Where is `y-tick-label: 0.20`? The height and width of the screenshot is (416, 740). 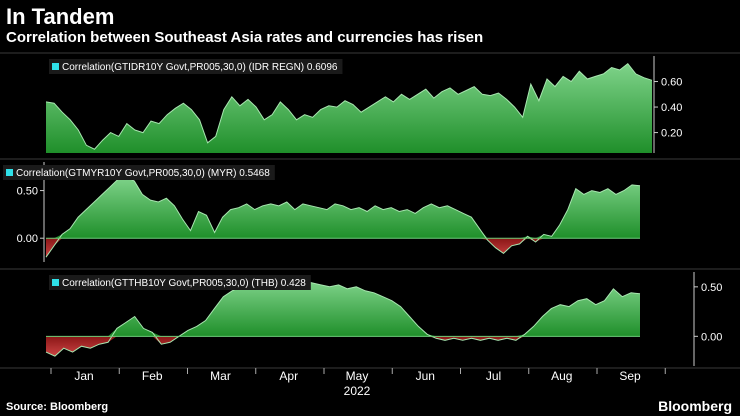 y-tick-label: 0.20 is located at coordinates (671, 134).